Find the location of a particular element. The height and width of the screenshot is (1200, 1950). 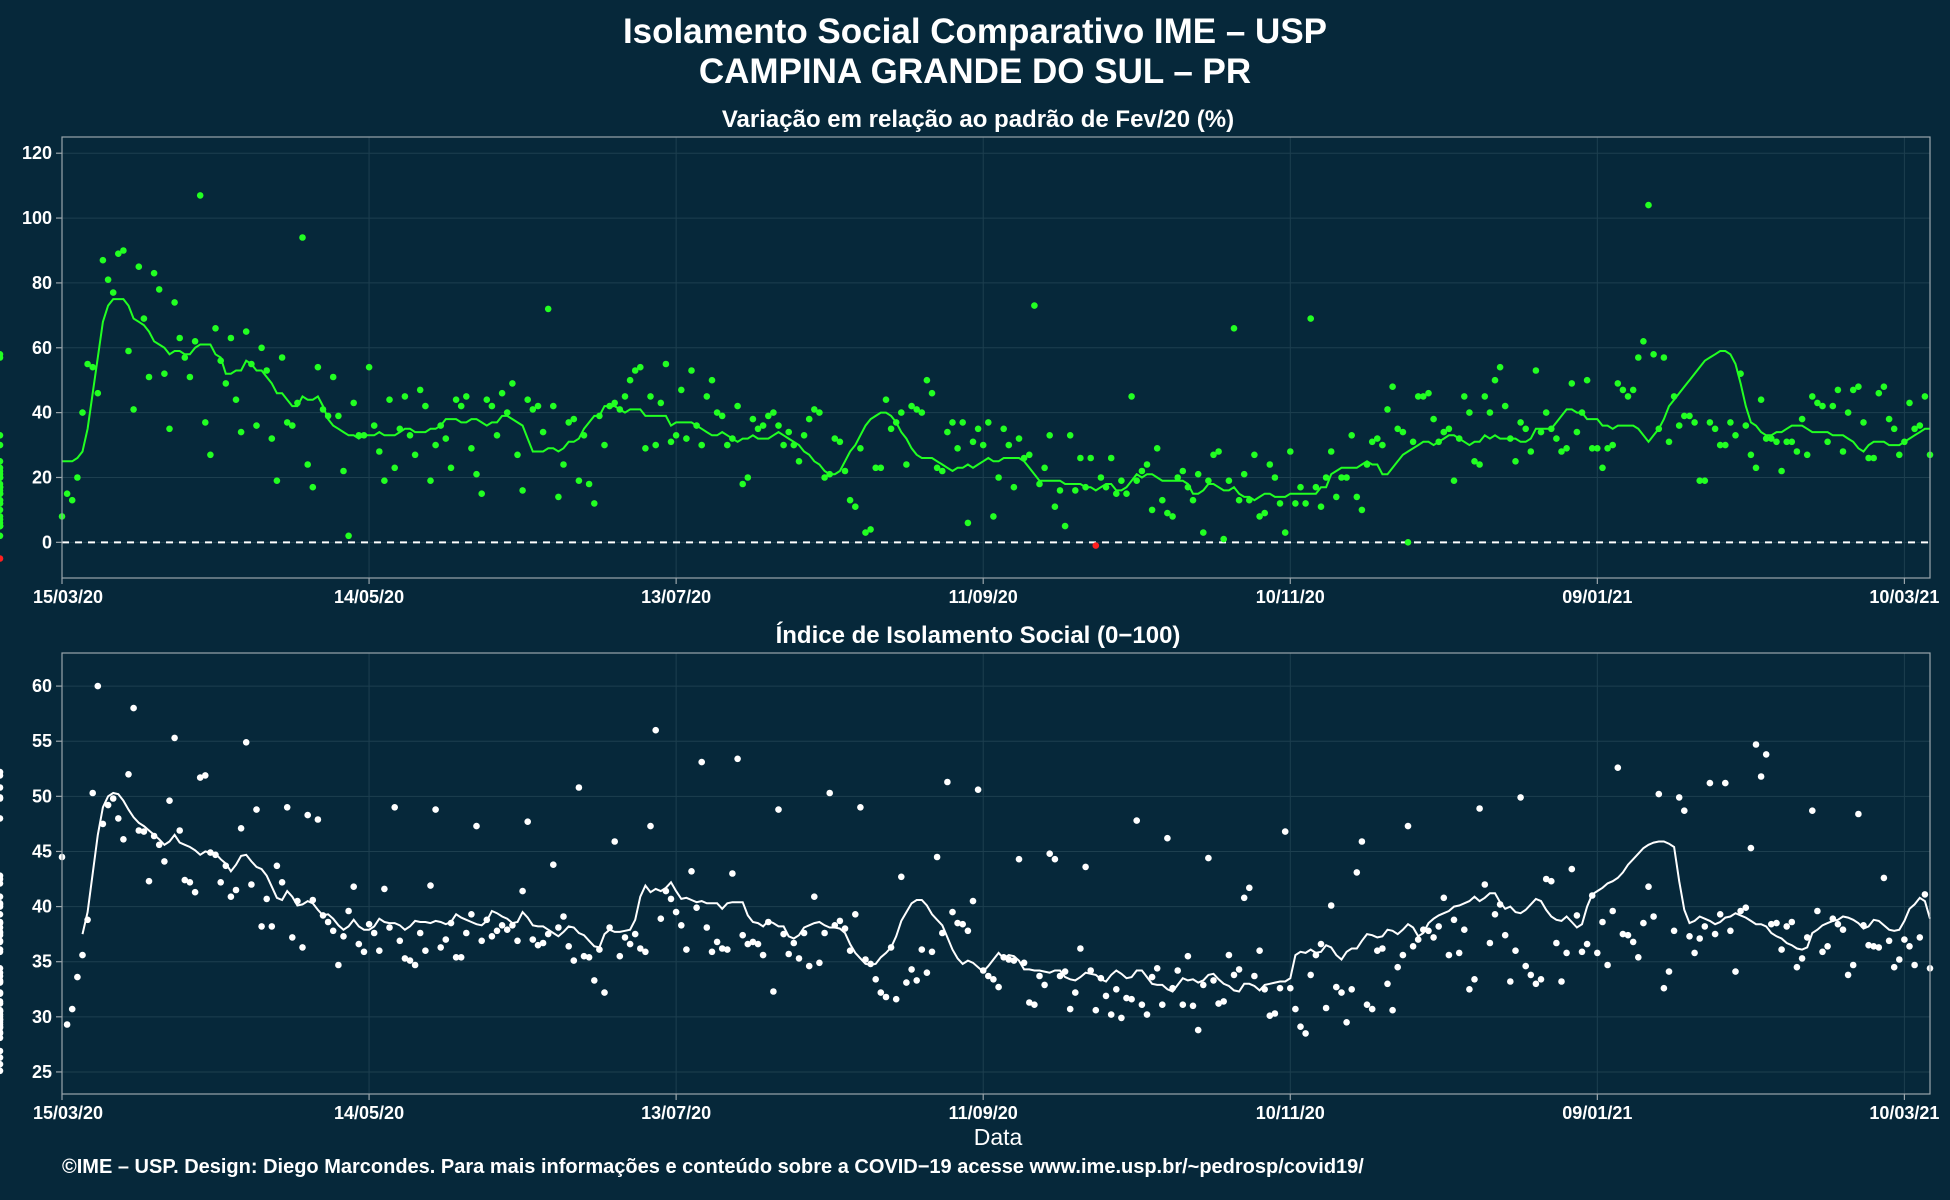

figure-subtitle: CAMPINA GRANDE DO SUL – PR is located at coordinates (975, 71).